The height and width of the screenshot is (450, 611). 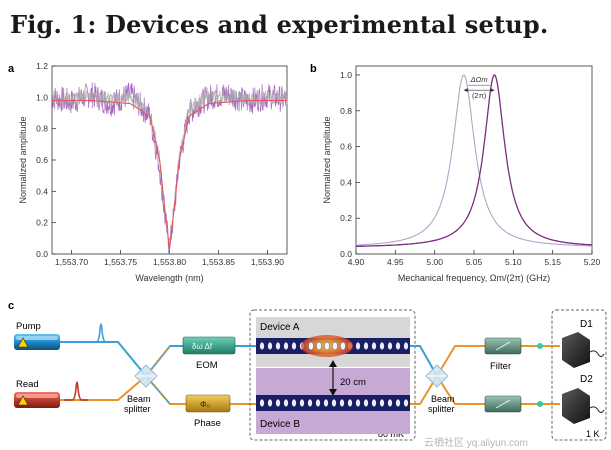 What do you see at coordinates (552, 262) in the screenshot?
I see `panel-b-x-tick-label: 5.15` at bounding box center [552, 262].